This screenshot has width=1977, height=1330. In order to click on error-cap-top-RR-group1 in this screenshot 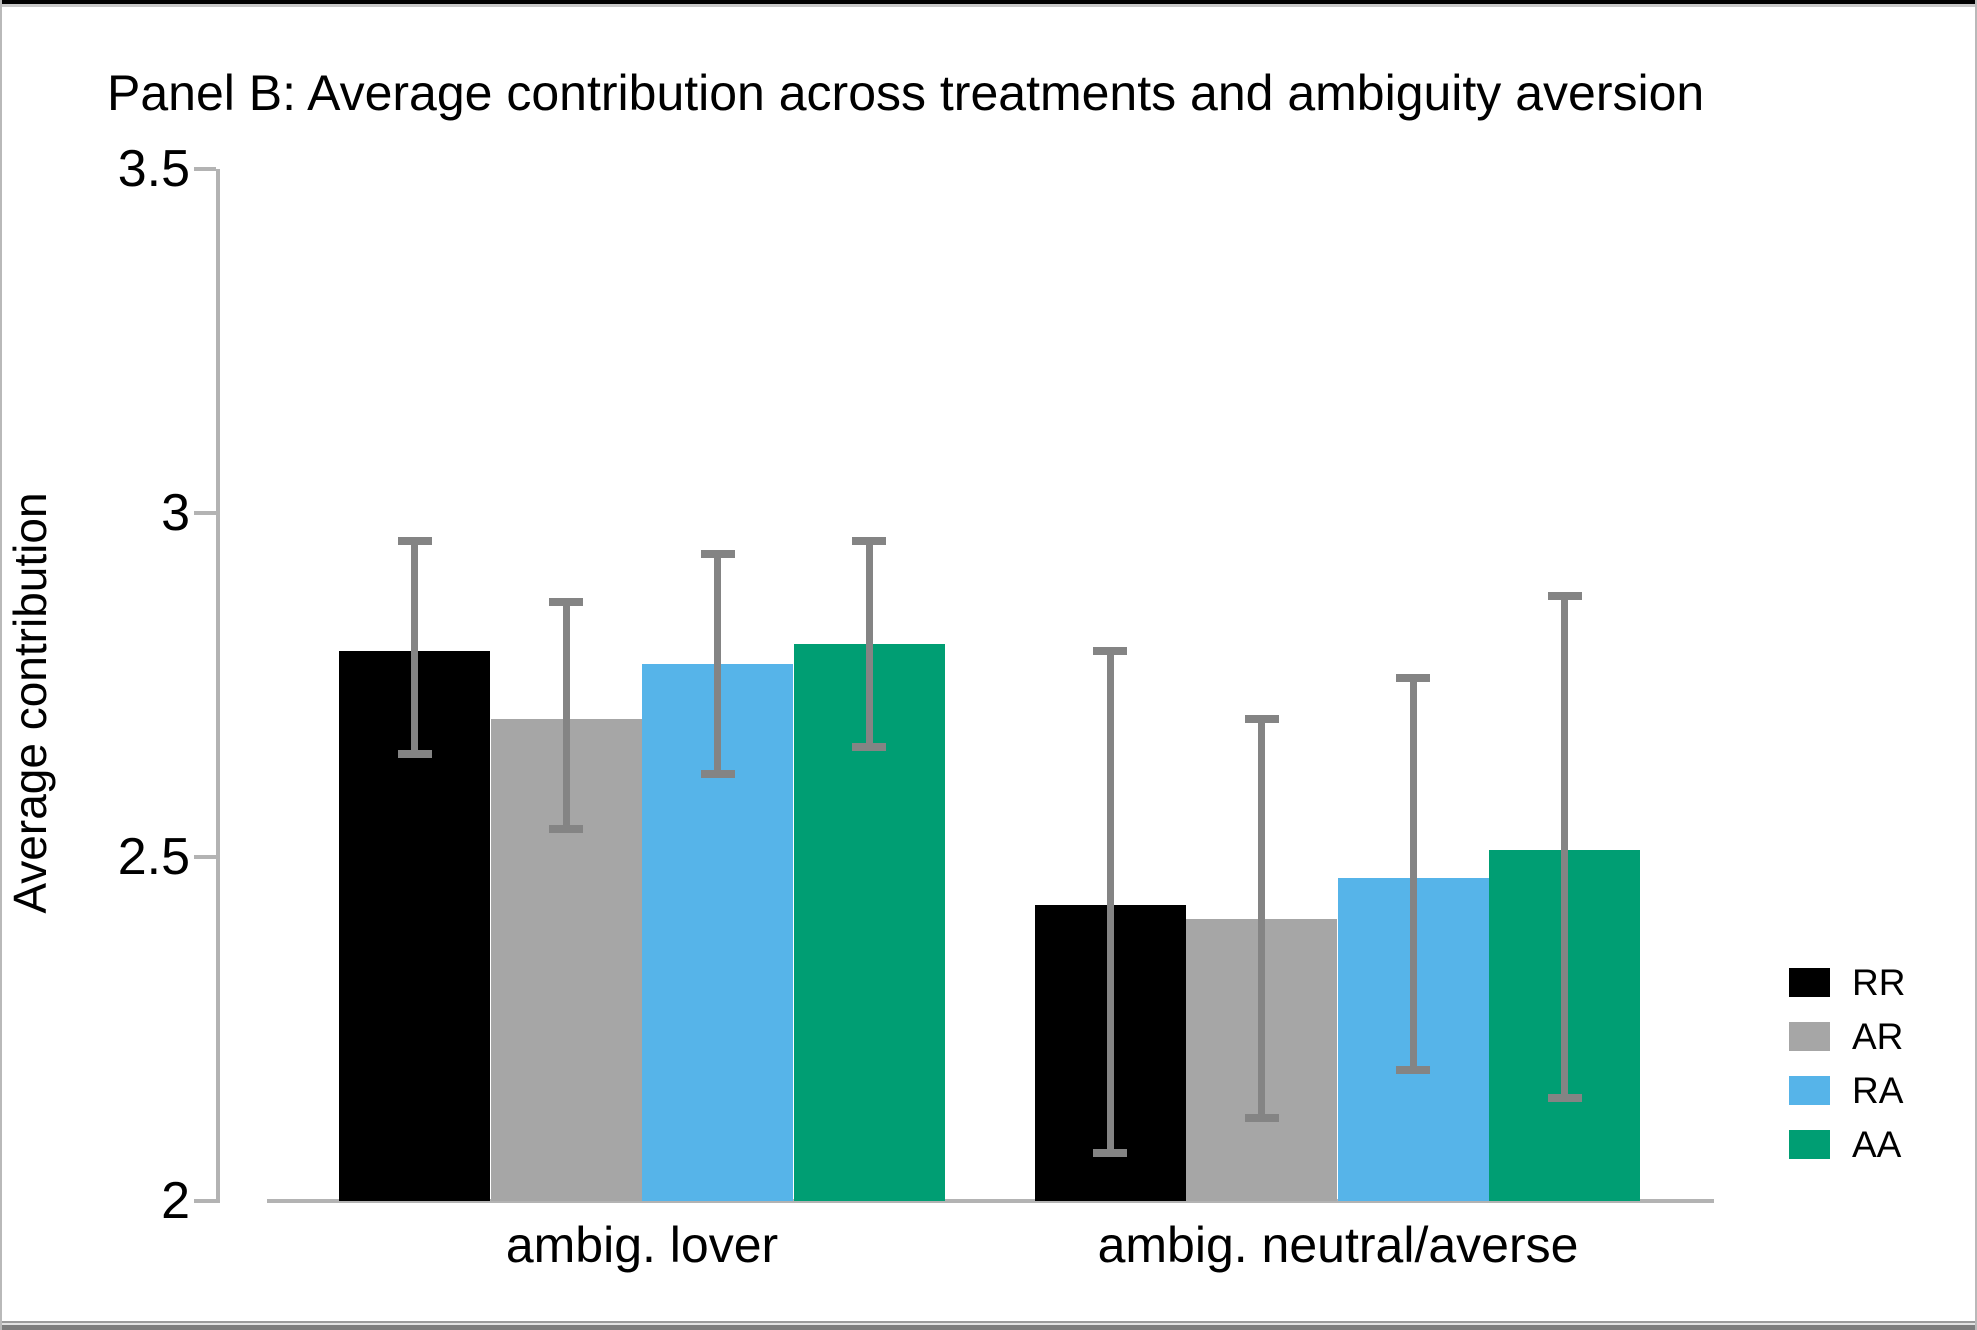, I will do `click(414, 540)`.